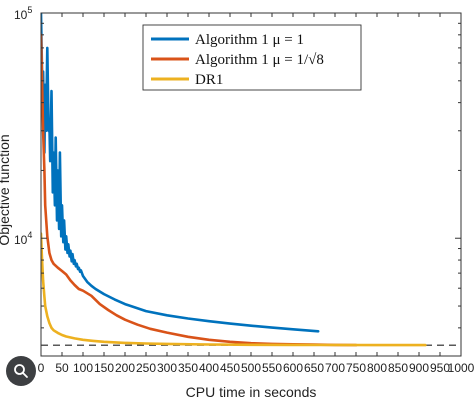 The height and width of the screenshot is (404, 474). I want to click on y-axis-title: Objective function, so click(6, 189).